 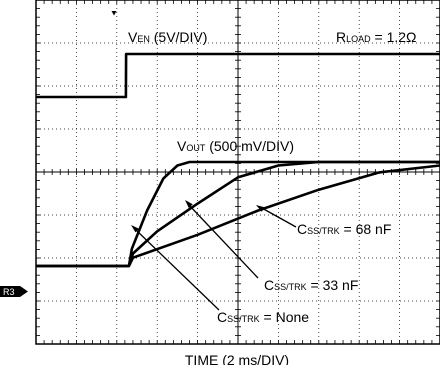 What do you see at coordinates (237, 358) in the screenshot?
I see `x-axis-label: TIME (2 ms/DIV)` at bounding box center [237, 358].